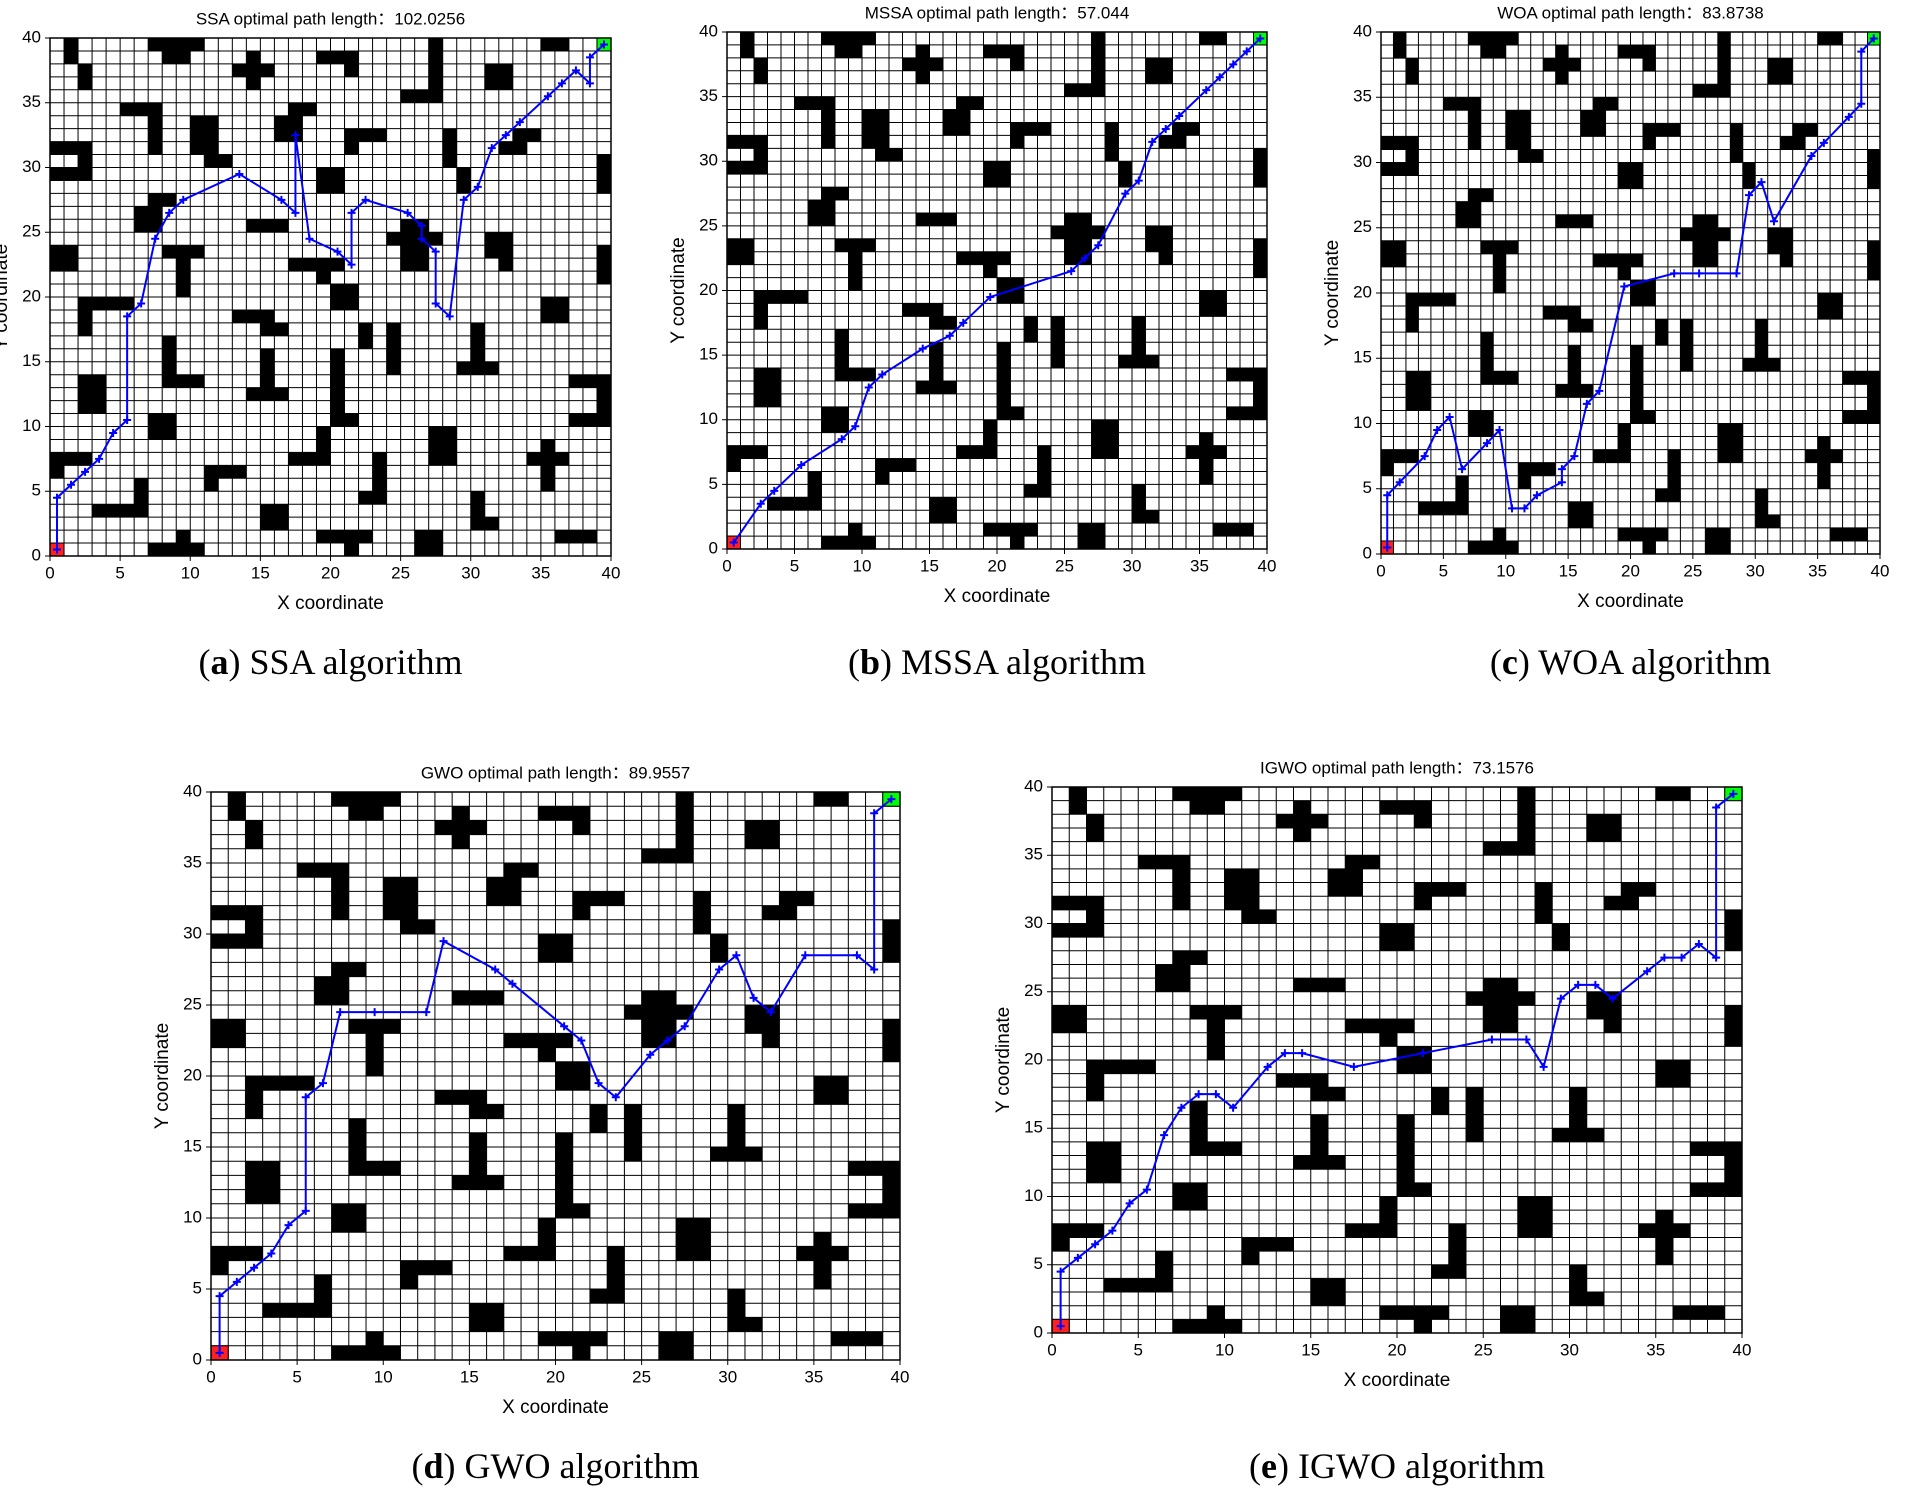 The height and width of the screenshot is (1496, 1905). What do you see at coordinates (1367, 487) in the screenshot?
I see `y-tick-label: 5` at bounding box center [1367, 487].